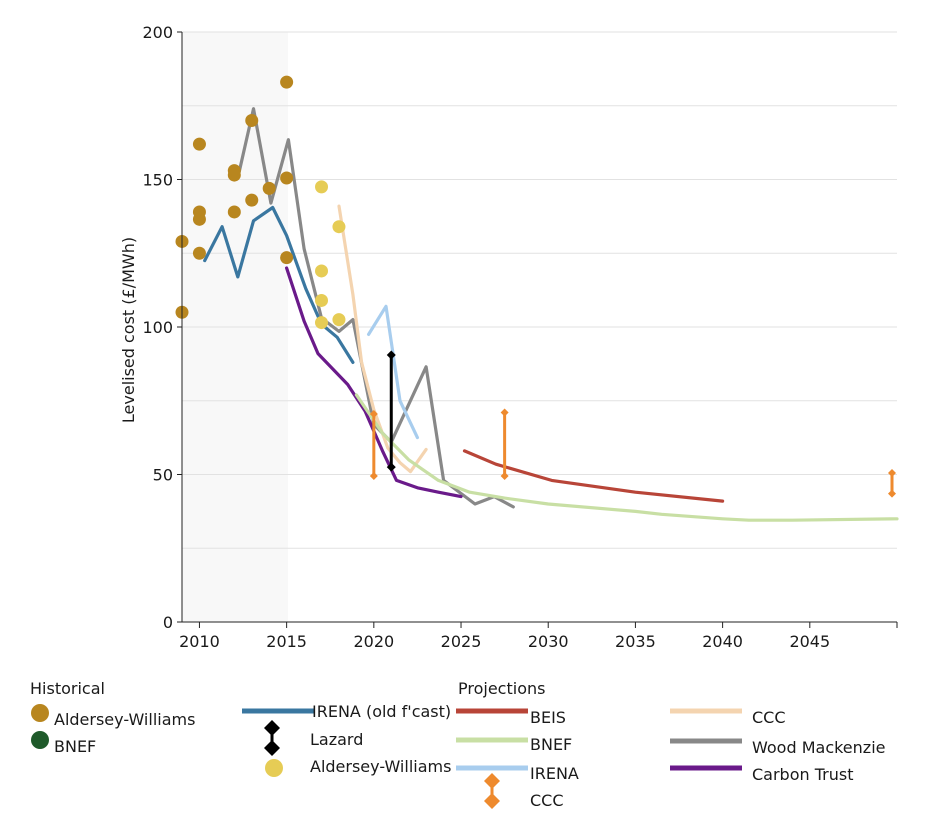 This screenshot has width=936, height=820. What do you see at coordinates (722, 641) in the screenshot?
I see `x-tick-label: 2040` at bounding box center [722, 641].